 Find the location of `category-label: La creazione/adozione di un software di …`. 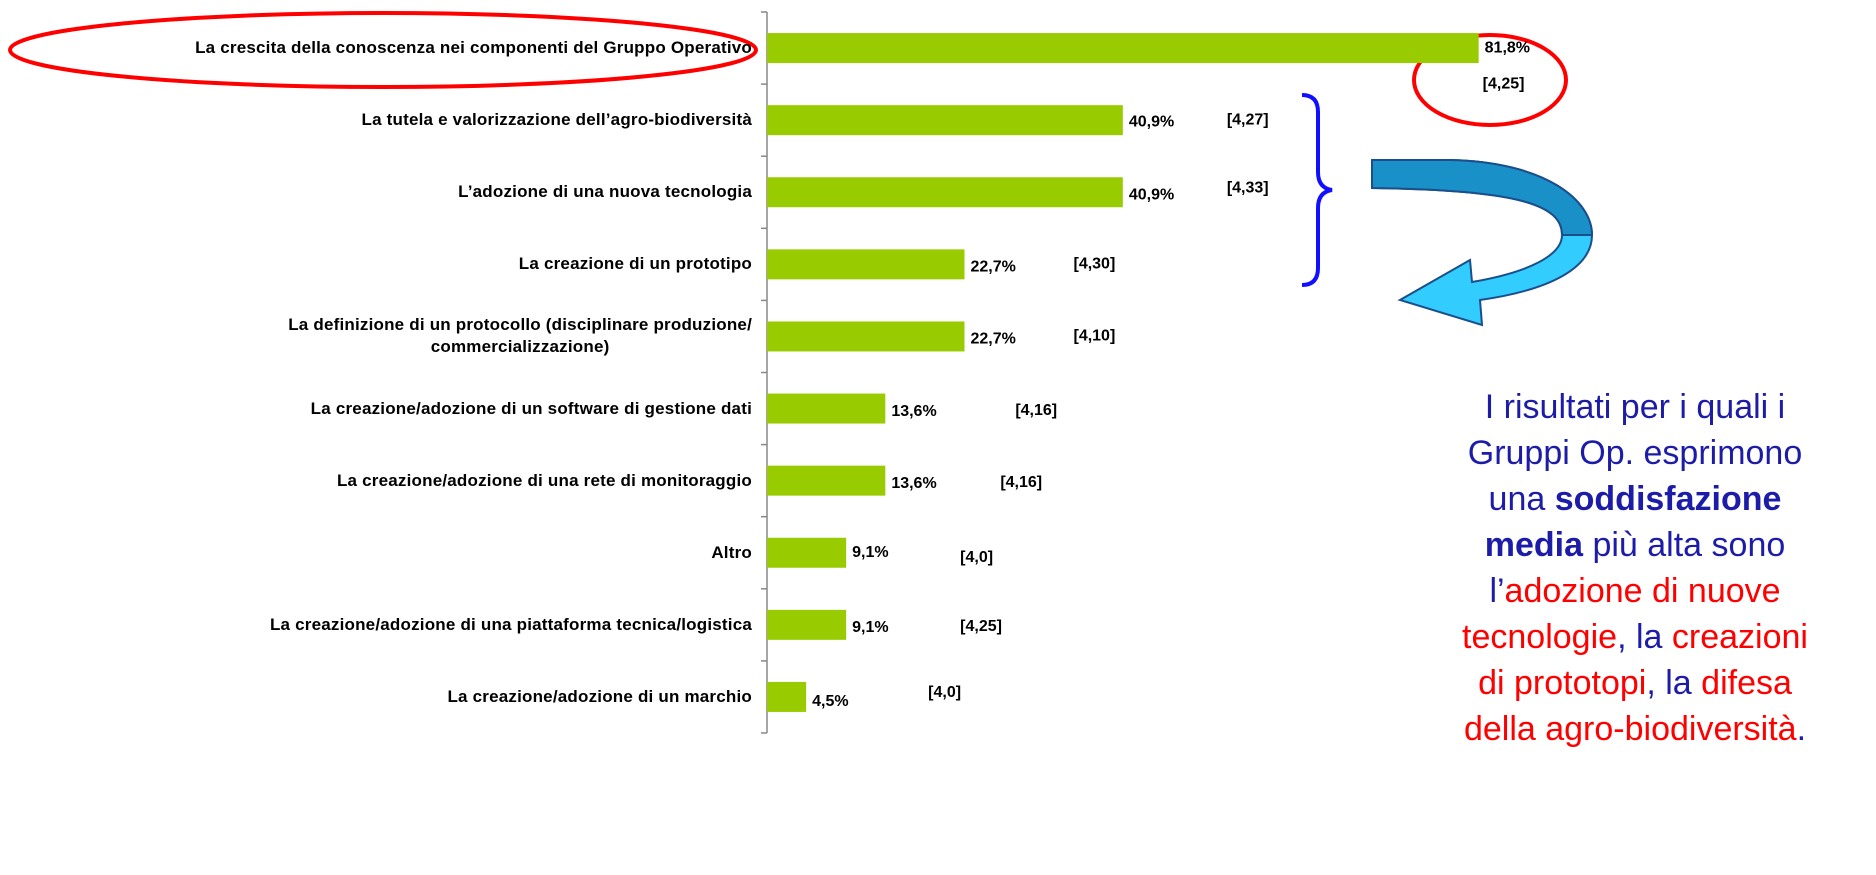

category-label: La creazione/adozione di un software di … is located at coordinates (531, 408).